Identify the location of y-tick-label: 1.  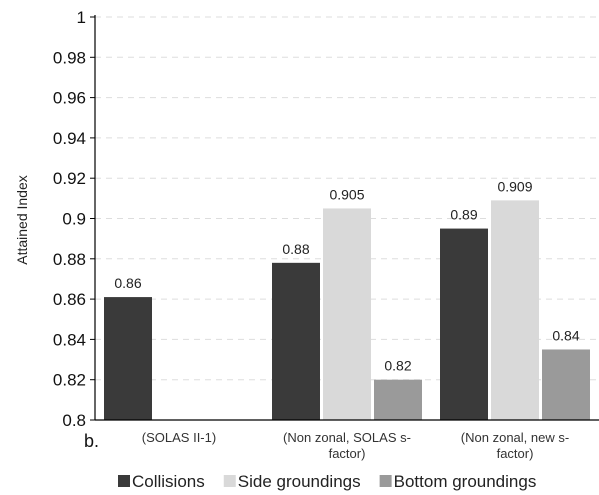
(81, 17).